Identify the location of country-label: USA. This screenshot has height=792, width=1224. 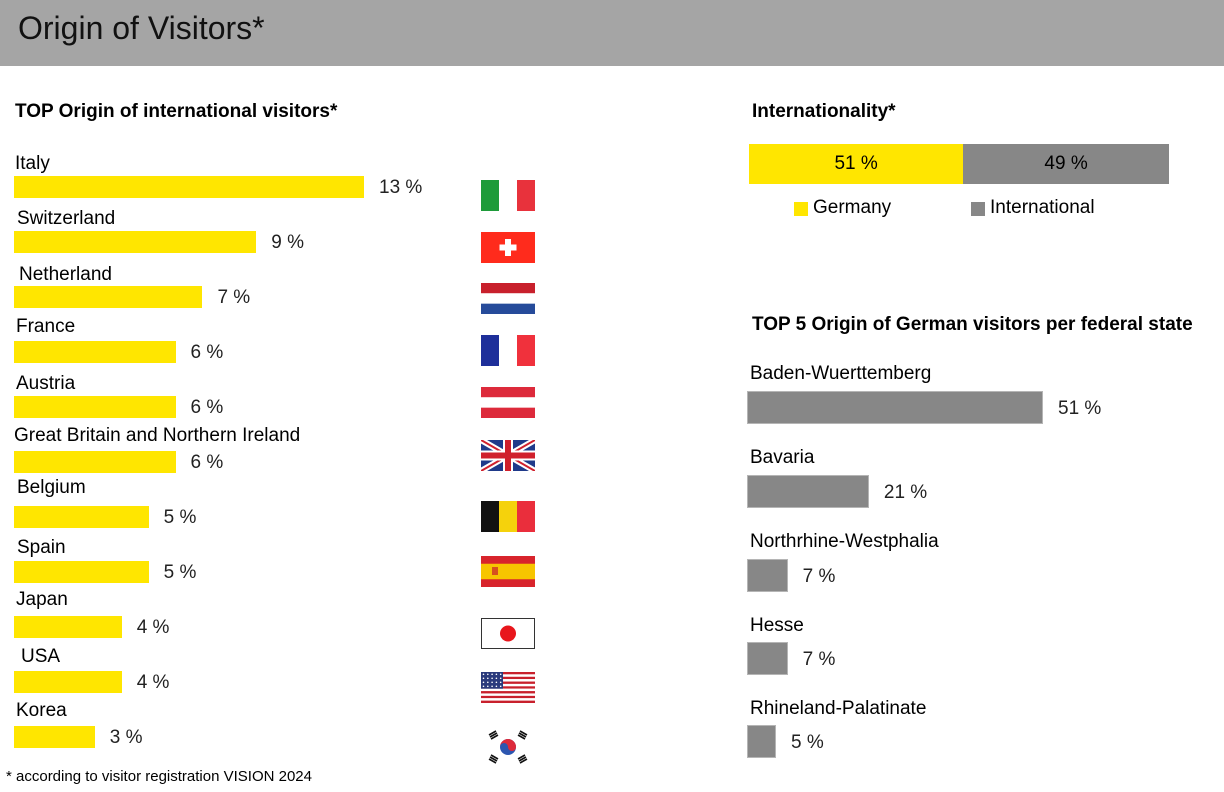
(41, 656).